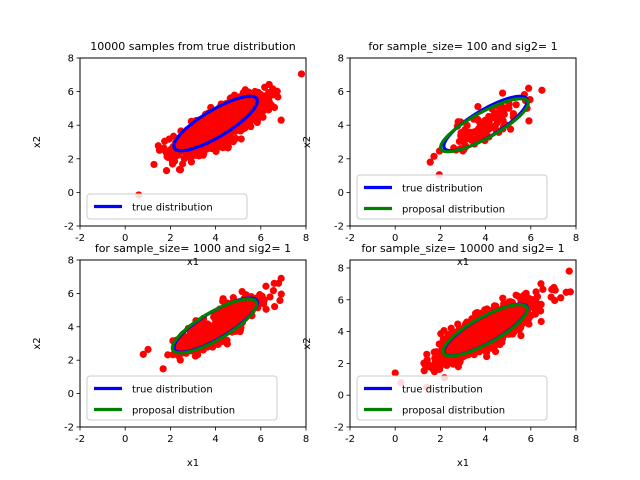  Describe the element at coordinates (440, 238) in the screenshot. I see `x-tick-label: 2` at that location.